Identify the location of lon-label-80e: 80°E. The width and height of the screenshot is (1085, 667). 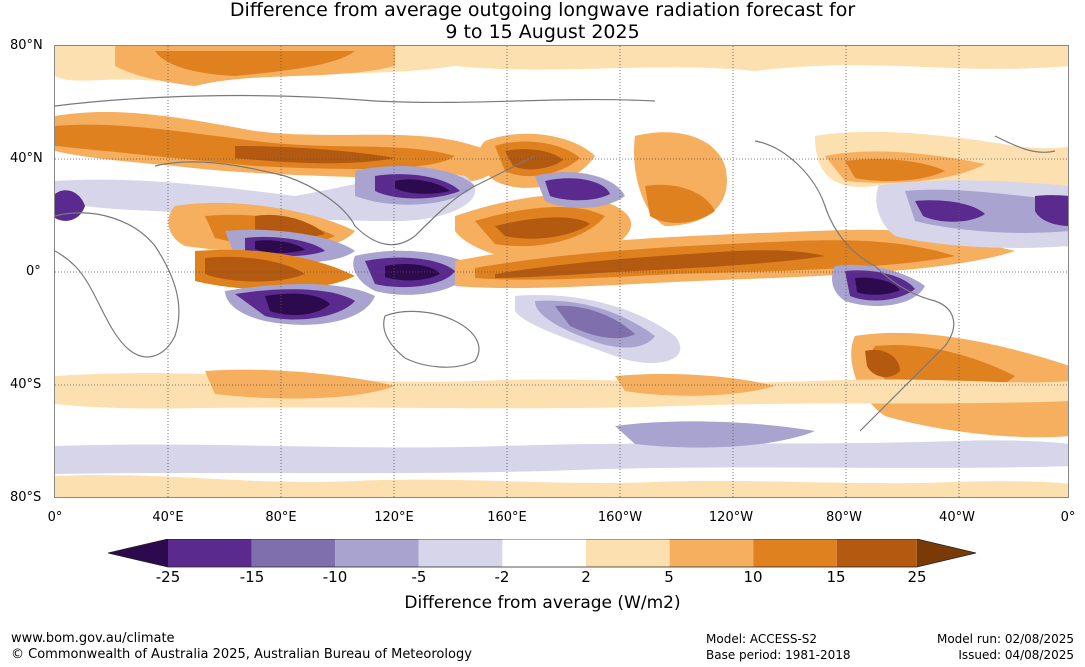
(281, 517).